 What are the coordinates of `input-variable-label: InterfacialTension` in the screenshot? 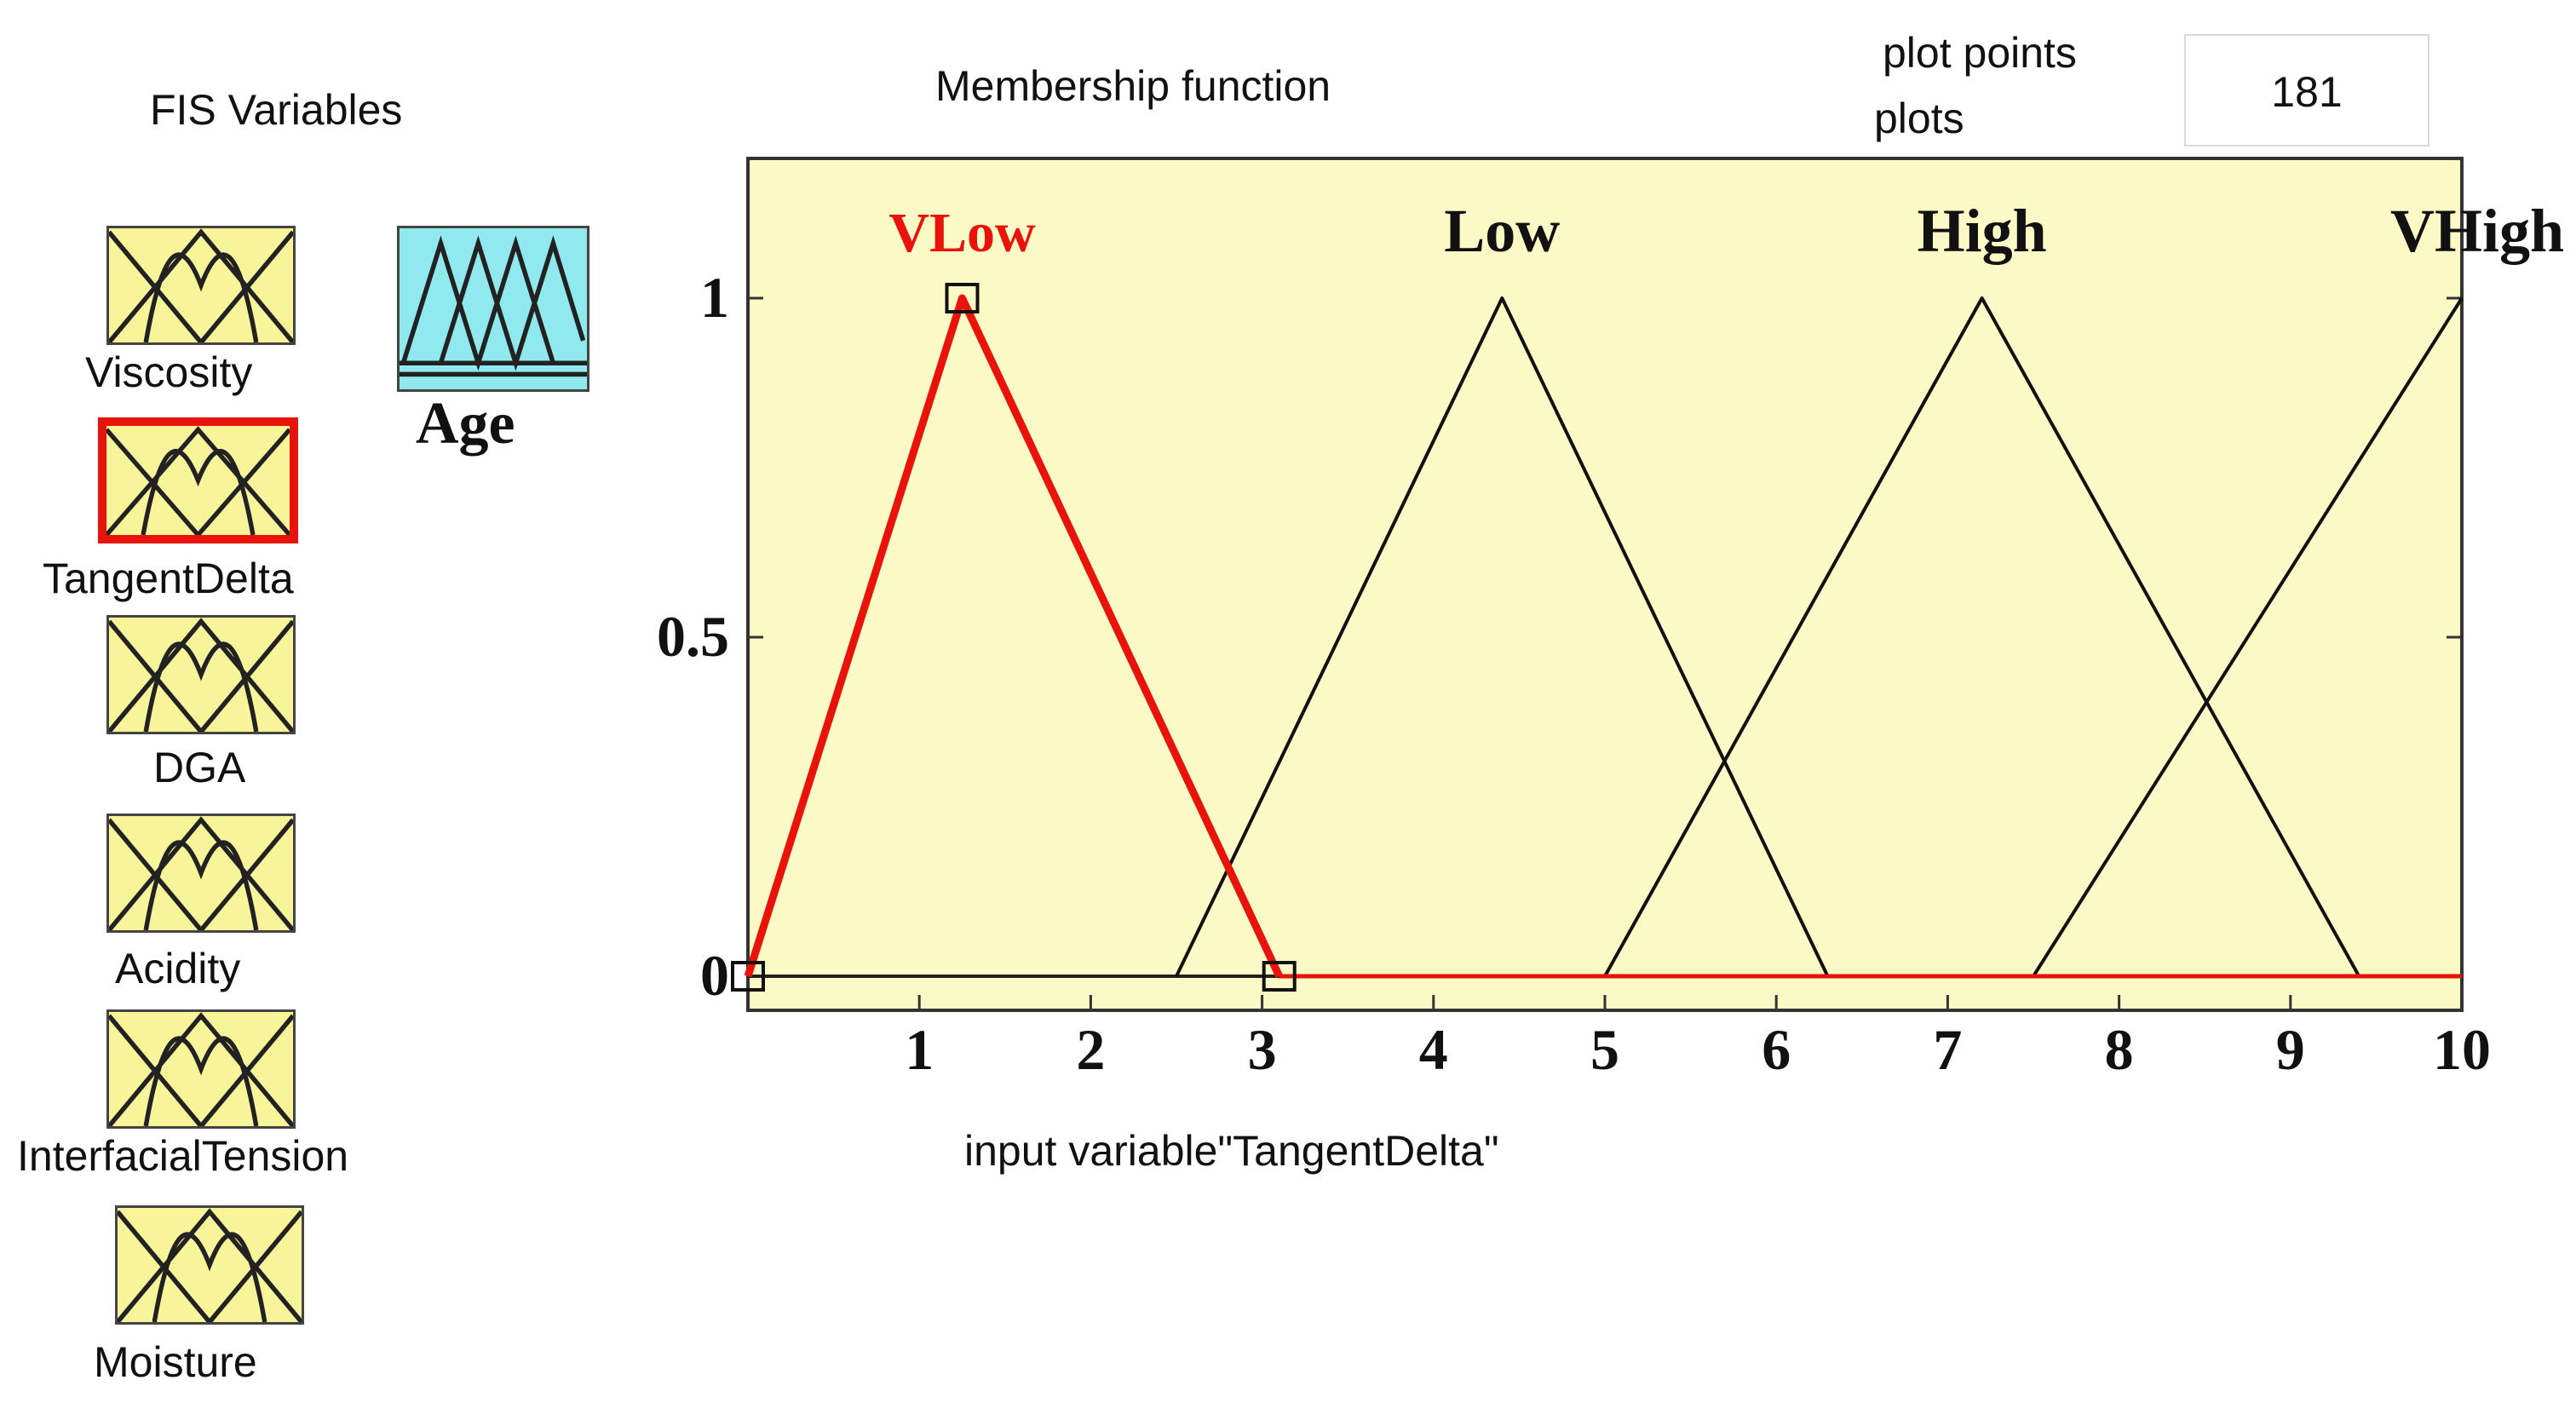 It's located at (183, 1156).